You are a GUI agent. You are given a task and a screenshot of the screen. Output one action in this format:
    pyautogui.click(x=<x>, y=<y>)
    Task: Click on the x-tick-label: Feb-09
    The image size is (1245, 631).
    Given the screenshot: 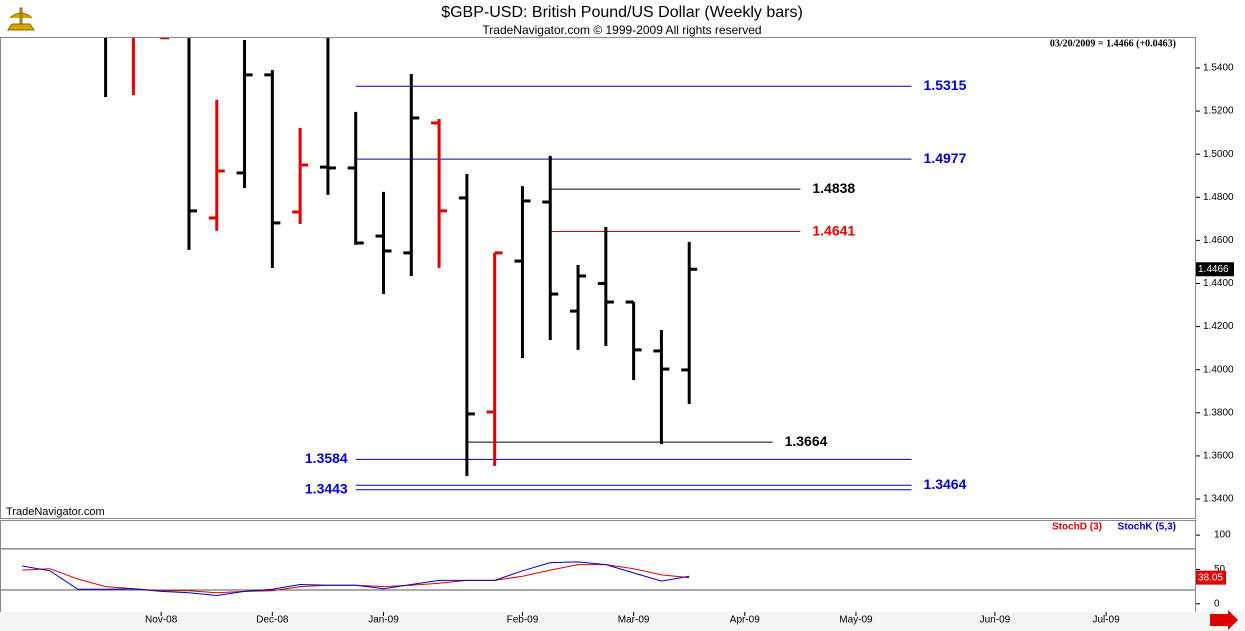 What is the action you would take?
    pyautogui.click(x=523, y=620)
    